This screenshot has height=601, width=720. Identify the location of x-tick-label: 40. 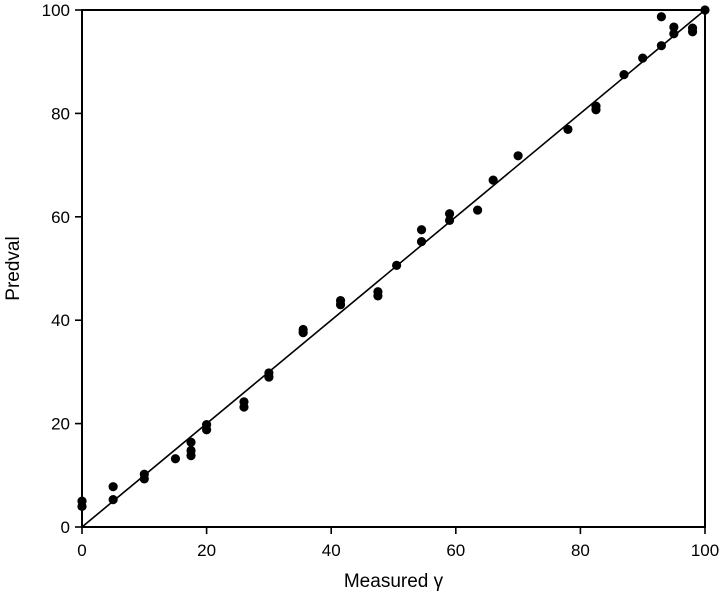
(331, 550).